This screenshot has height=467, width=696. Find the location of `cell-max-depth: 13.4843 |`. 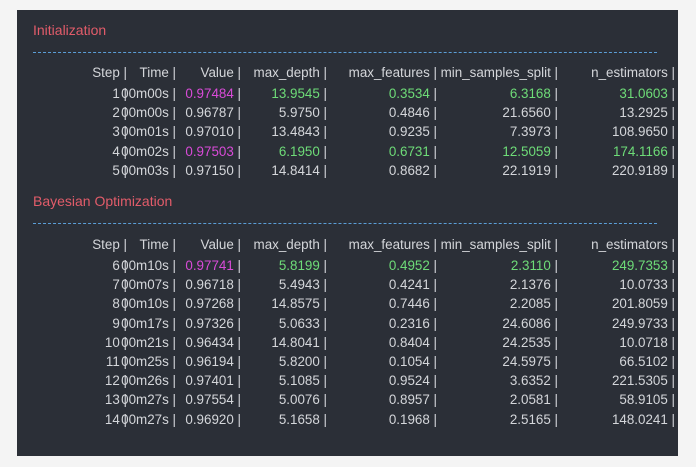

cell-max-depth: 13.4843 | is located at coordinates (299, 131).